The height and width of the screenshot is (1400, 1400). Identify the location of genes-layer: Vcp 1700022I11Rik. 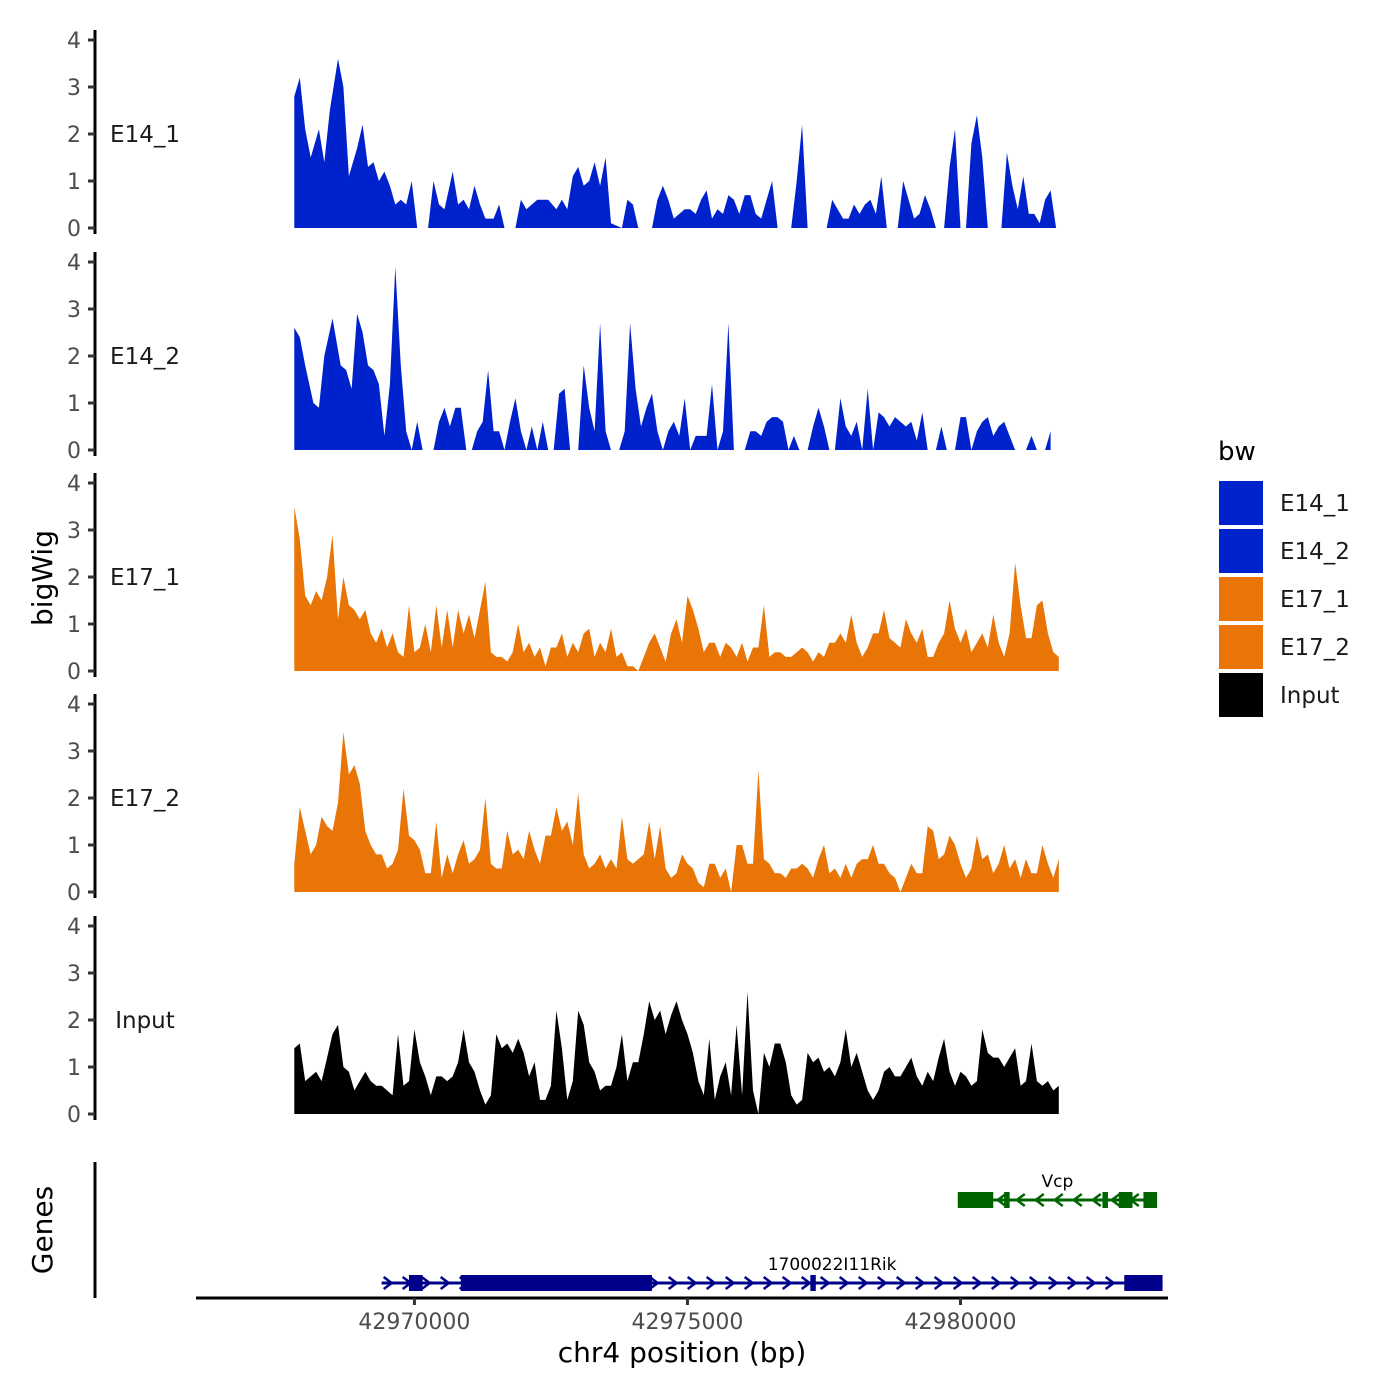
(628, 1230).